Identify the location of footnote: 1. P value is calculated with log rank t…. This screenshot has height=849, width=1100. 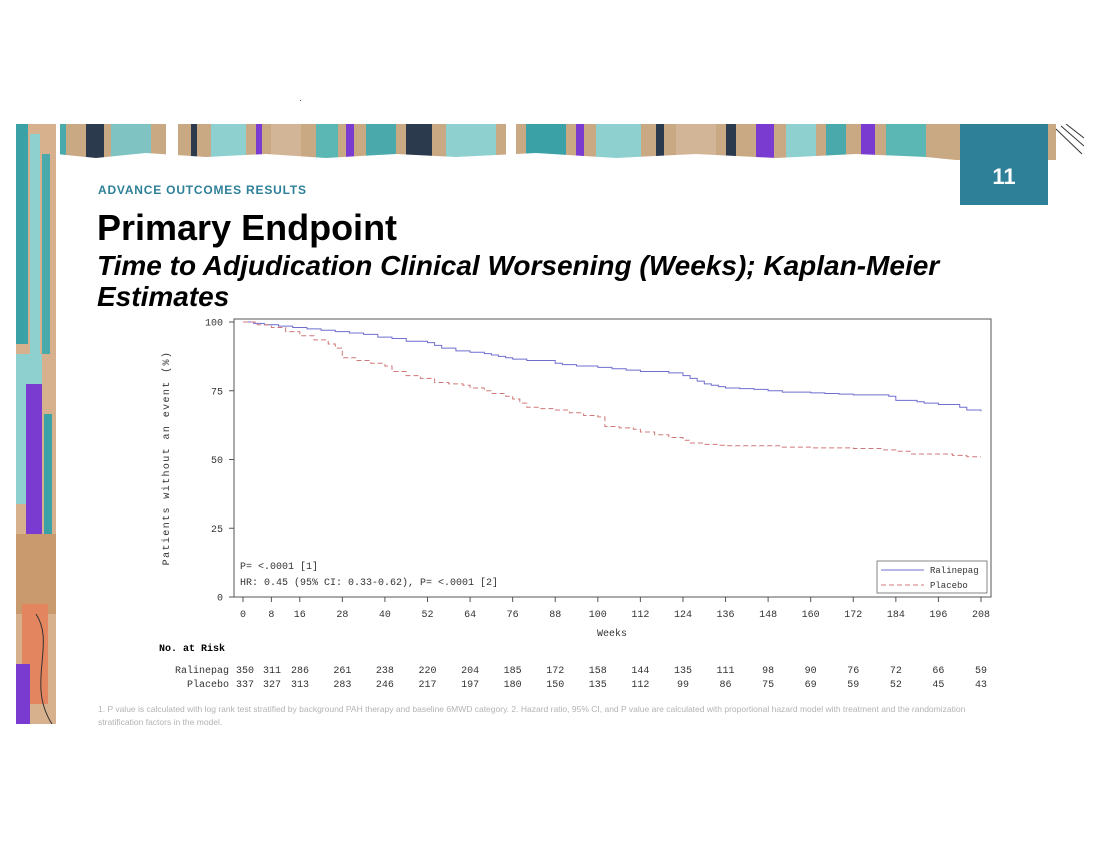
(532, 714).